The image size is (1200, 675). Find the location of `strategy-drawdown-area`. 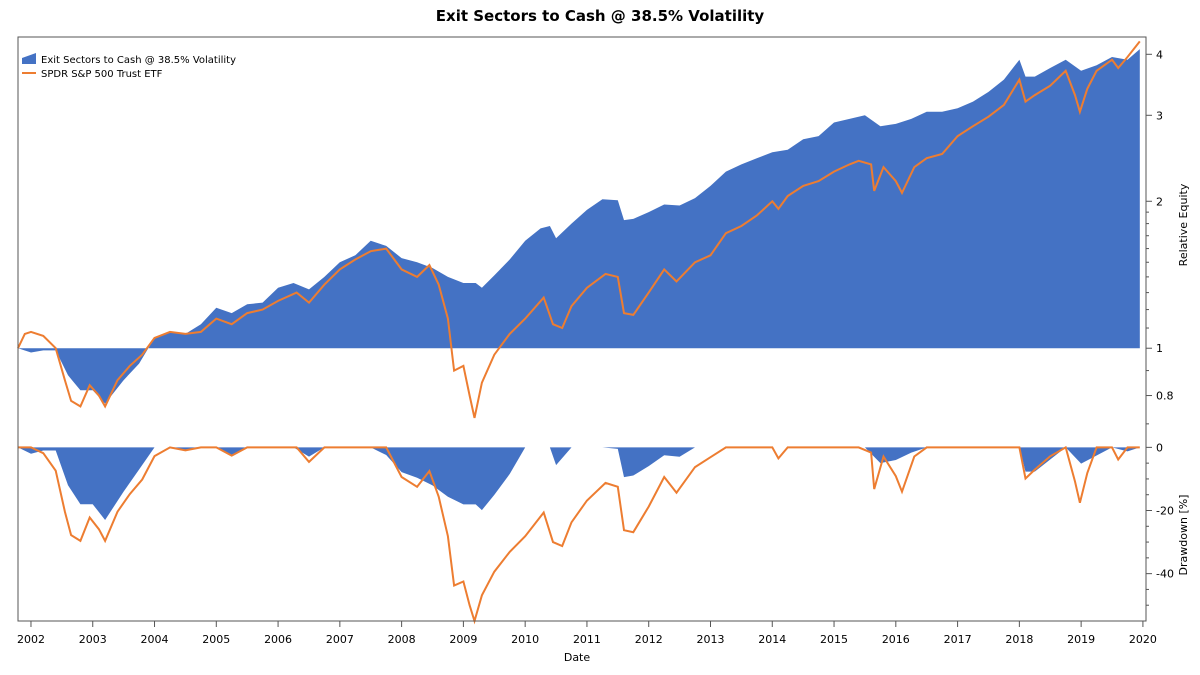

strategy-drawdown-area is located at coordinates (579, 483).